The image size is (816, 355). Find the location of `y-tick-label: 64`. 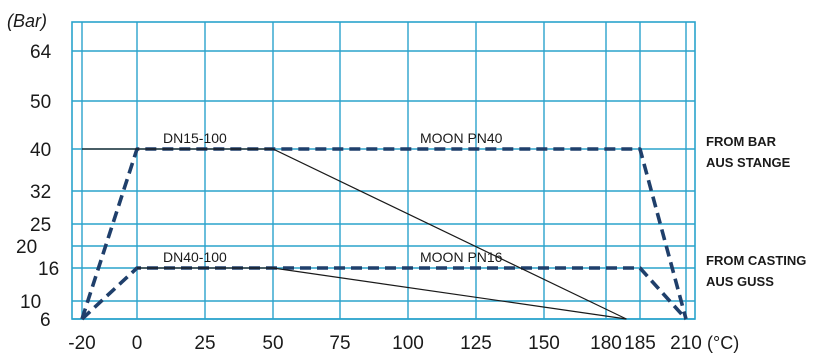

y-tick-label: 64 is located at coordinates (41, 52).